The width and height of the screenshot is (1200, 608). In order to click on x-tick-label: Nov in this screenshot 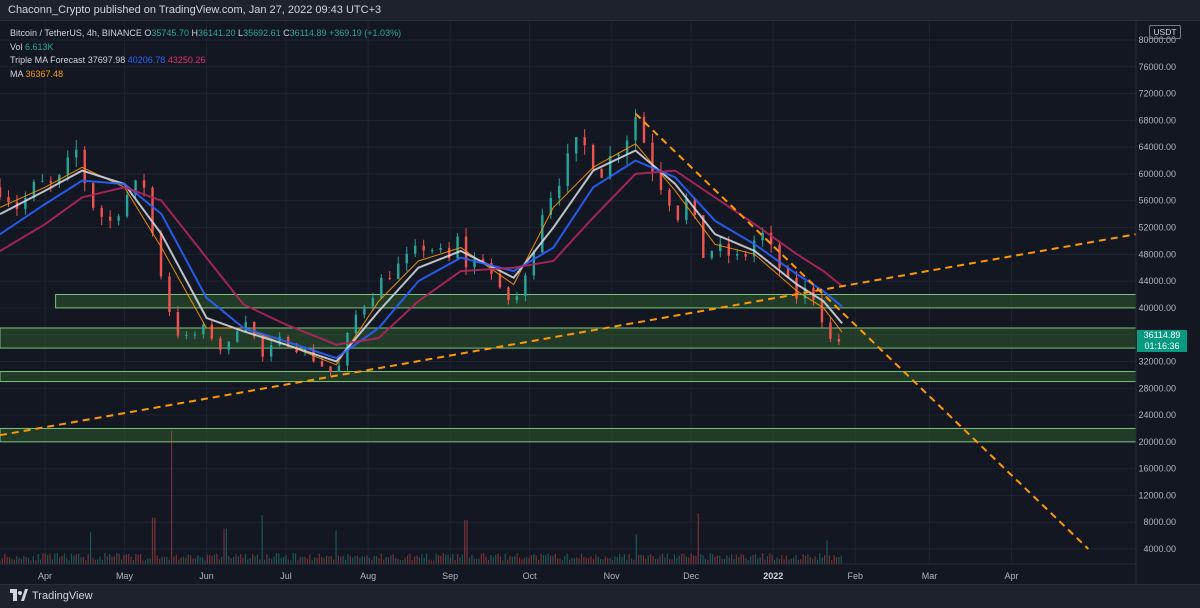, I will do `click(612, 576)`.